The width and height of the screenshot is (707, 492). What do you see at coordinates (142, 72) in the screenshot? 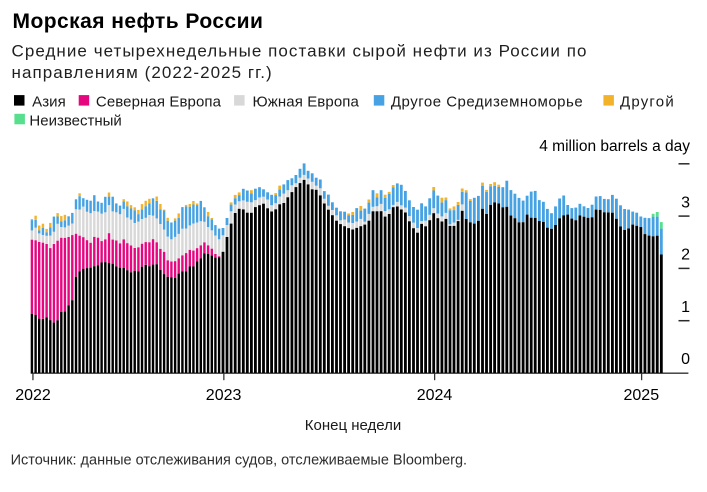
I see `svg-text: направлениям (2022-2025 гг.)` at bounding box center [142, 72].